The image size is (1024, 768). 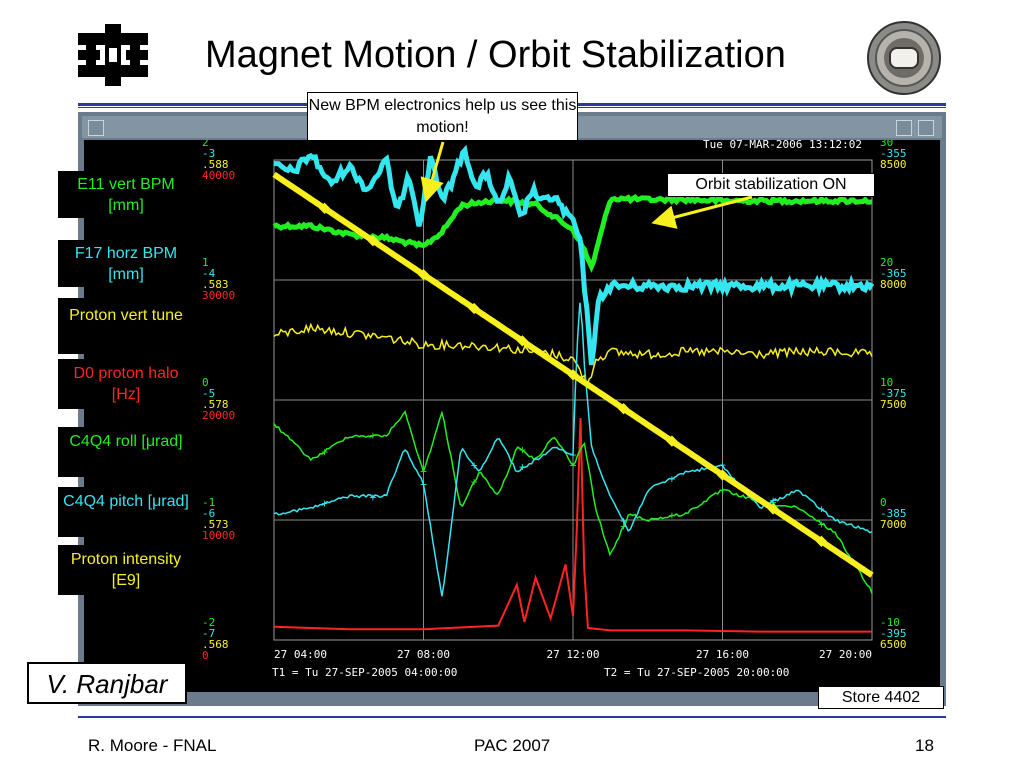 I want to click on window-menu-button, so click(x=96, y=128).